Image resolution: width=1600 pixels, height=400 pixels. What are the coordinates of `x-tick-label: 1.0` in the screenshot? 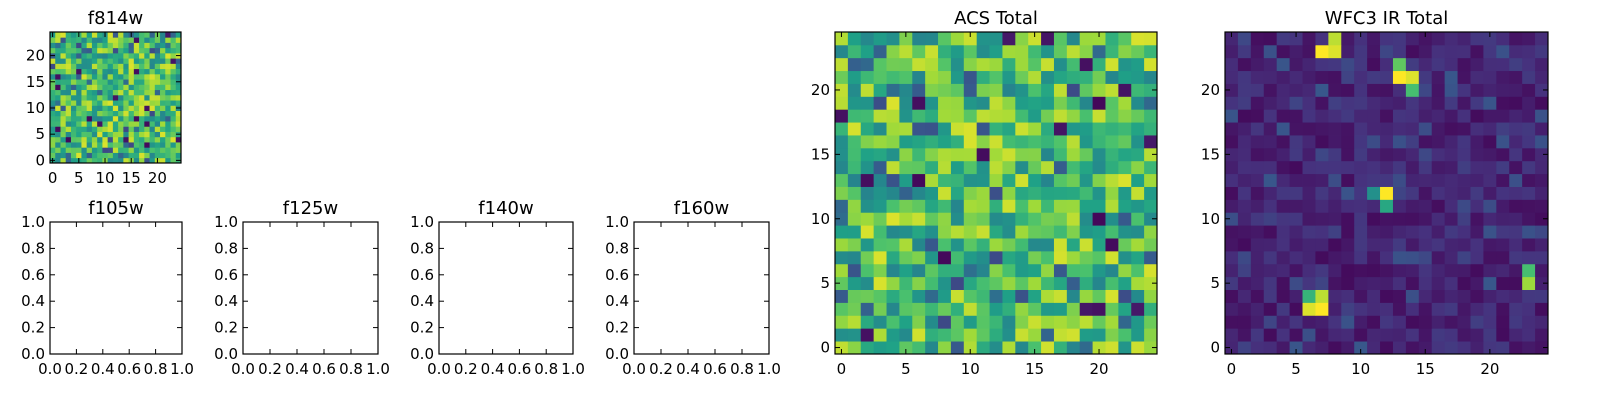 It's located at (378, 369).